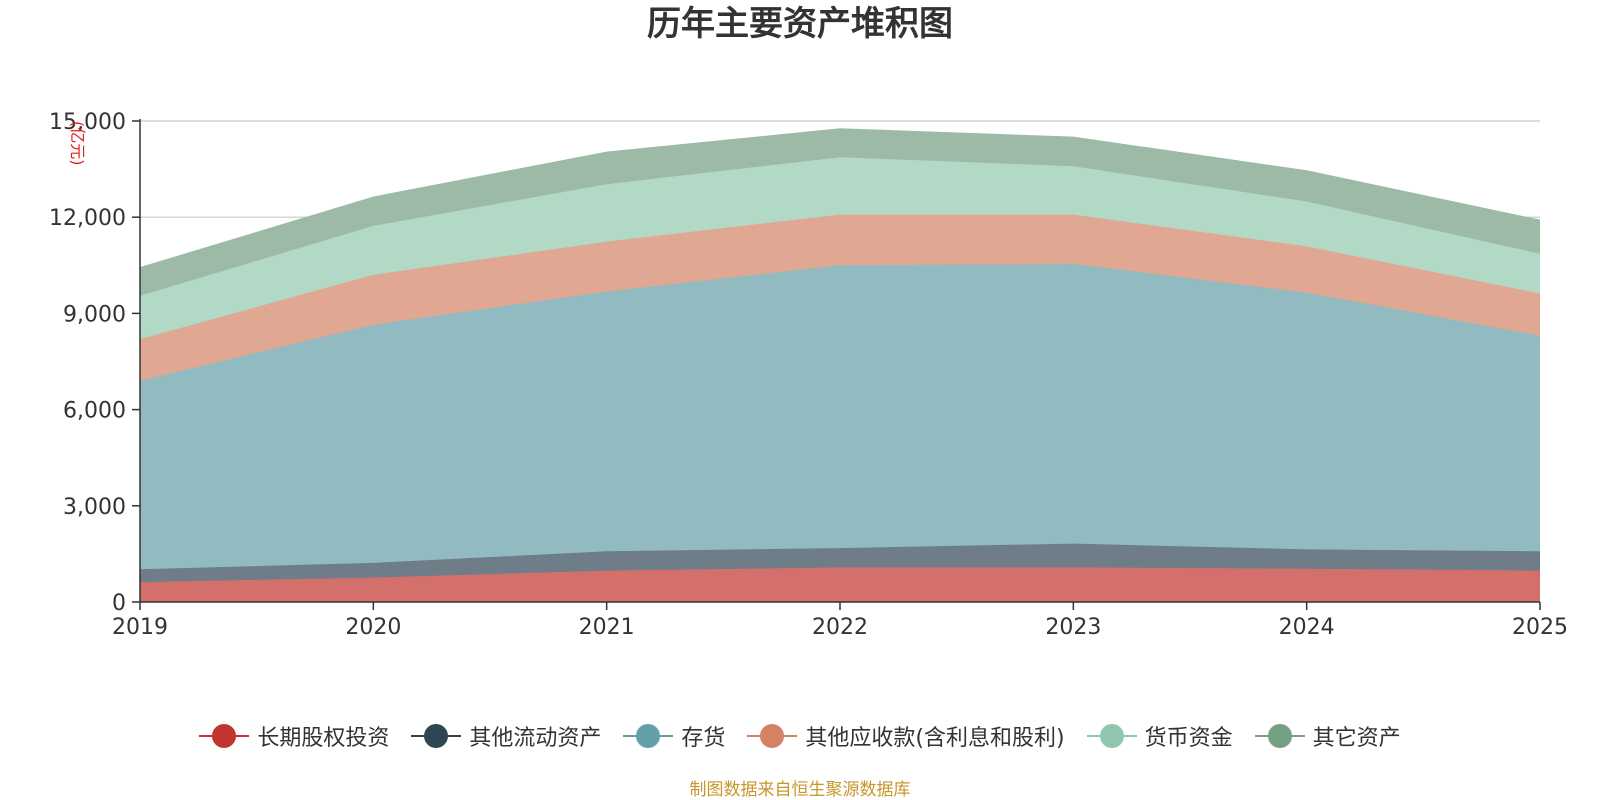 The width and height of the screenshot is (1600, 800). I want to click on legend-item-2: 其他流动资产, so click(506, 736).